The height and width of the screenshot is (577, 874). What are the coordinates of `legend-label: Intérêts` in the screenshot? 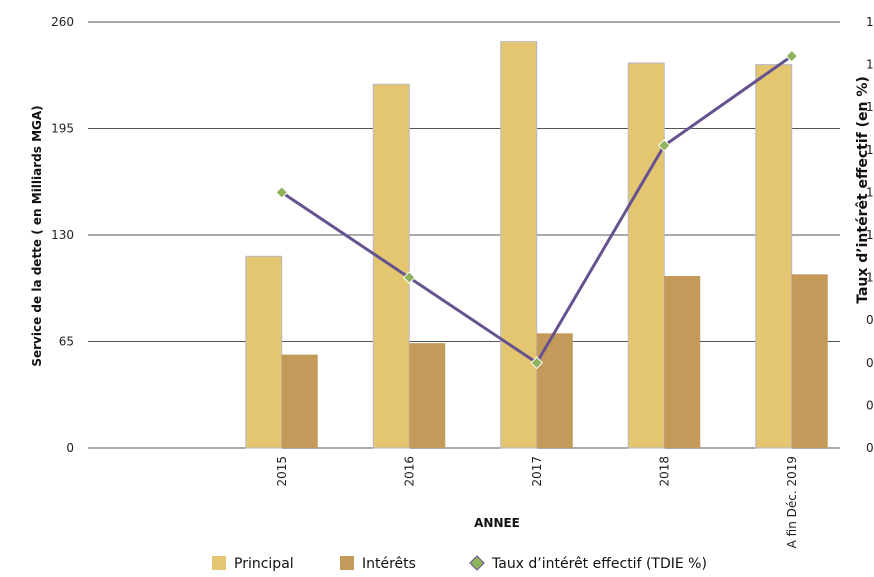 It's located at (389, 564).